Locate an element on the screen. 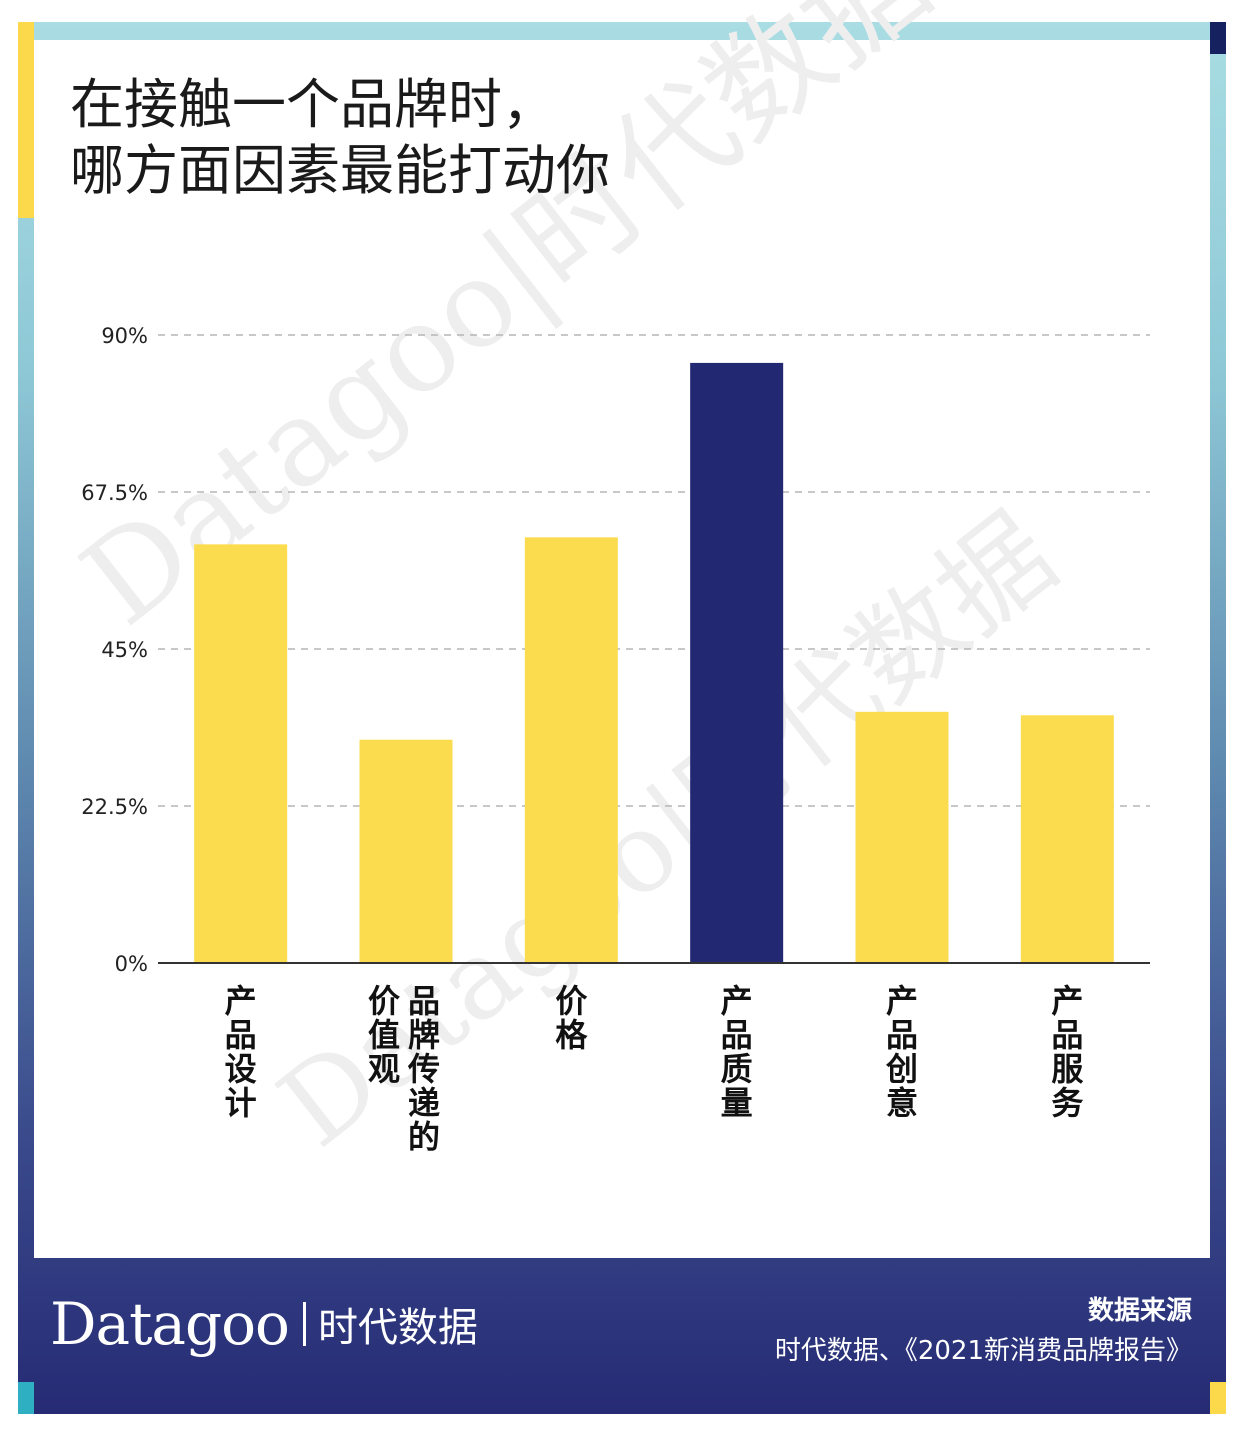 This screenshot has height=1429, width=1242. datagoo-logo: Datagoo 时代数据 is located at coordinates (264, 1324).